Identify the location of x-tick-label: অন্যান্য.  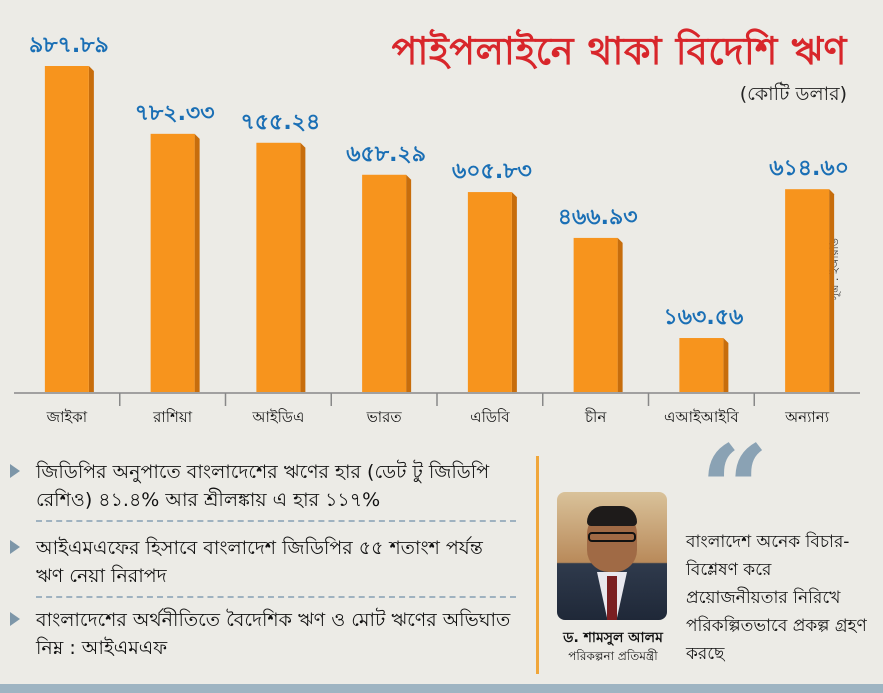
(807, 417).